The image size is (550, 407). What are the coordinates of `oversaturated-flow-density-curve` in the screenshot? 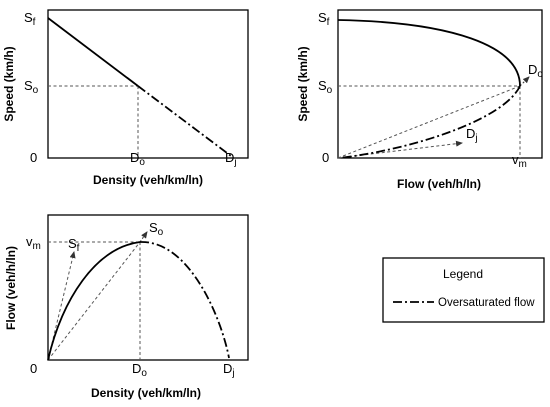 It's located at (184, 300).